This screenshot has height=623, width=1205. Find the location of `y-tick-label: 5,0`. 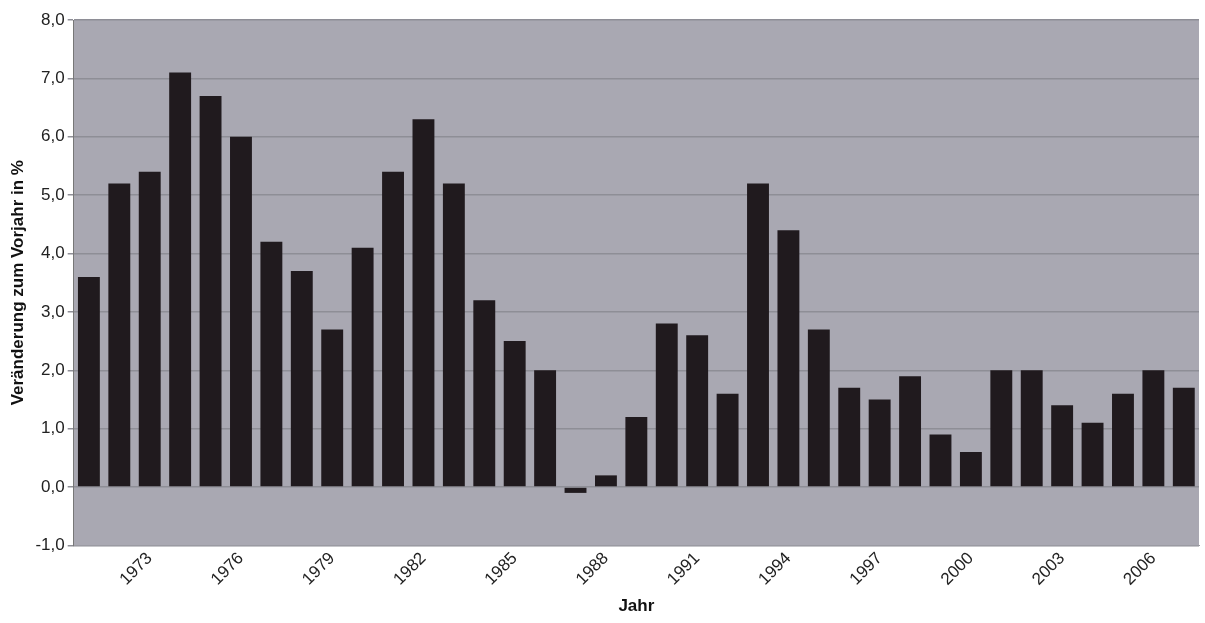

y-tick-label: 5,0 is located at coordinates (53, 194).